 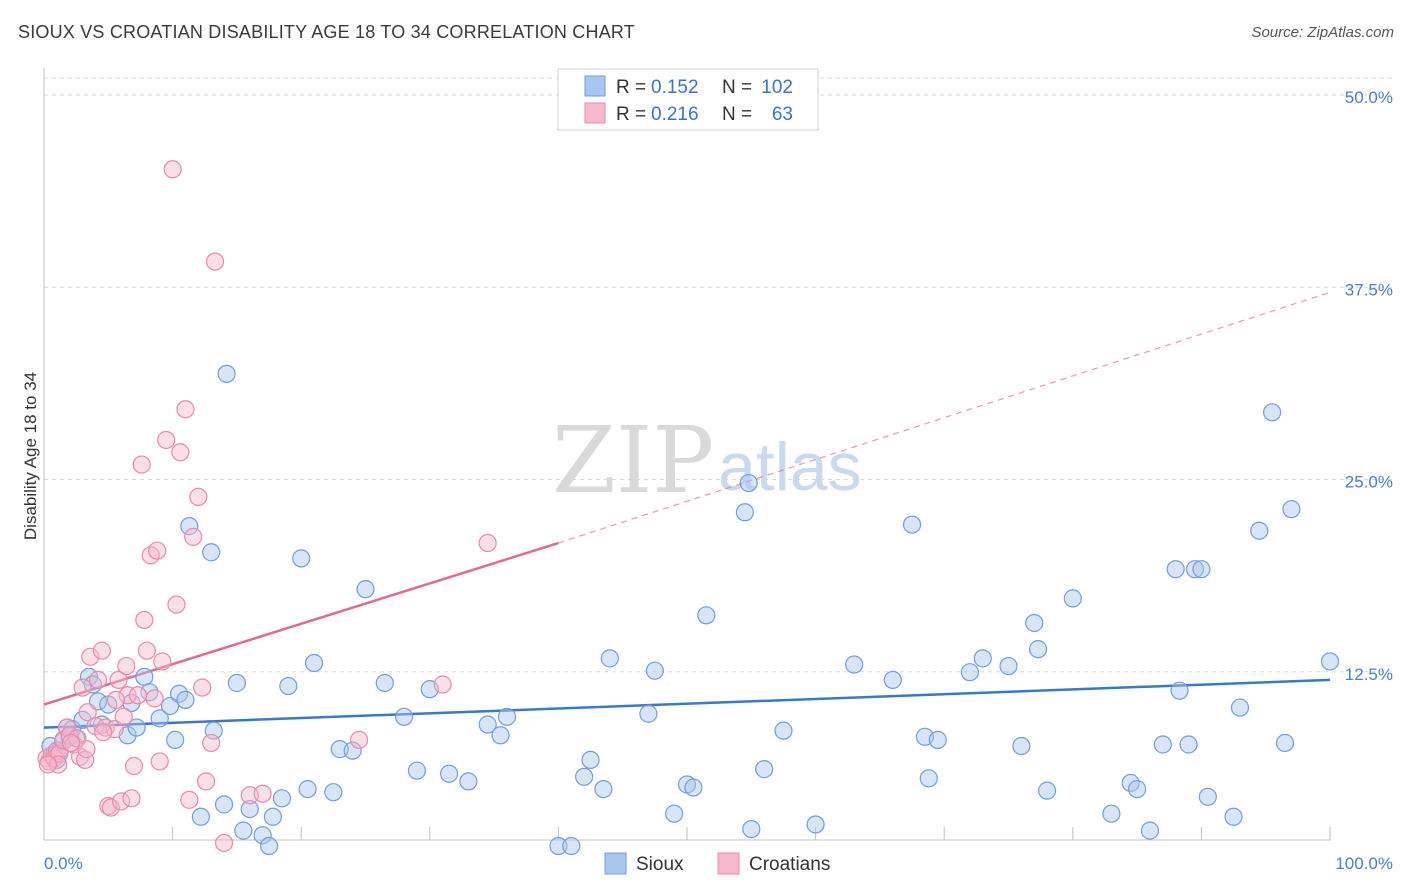 What do you see at coordinates (631, 114) in the screenshot?
I see `legend-r-label-croatians: R =` at bounding box center [631, 114].